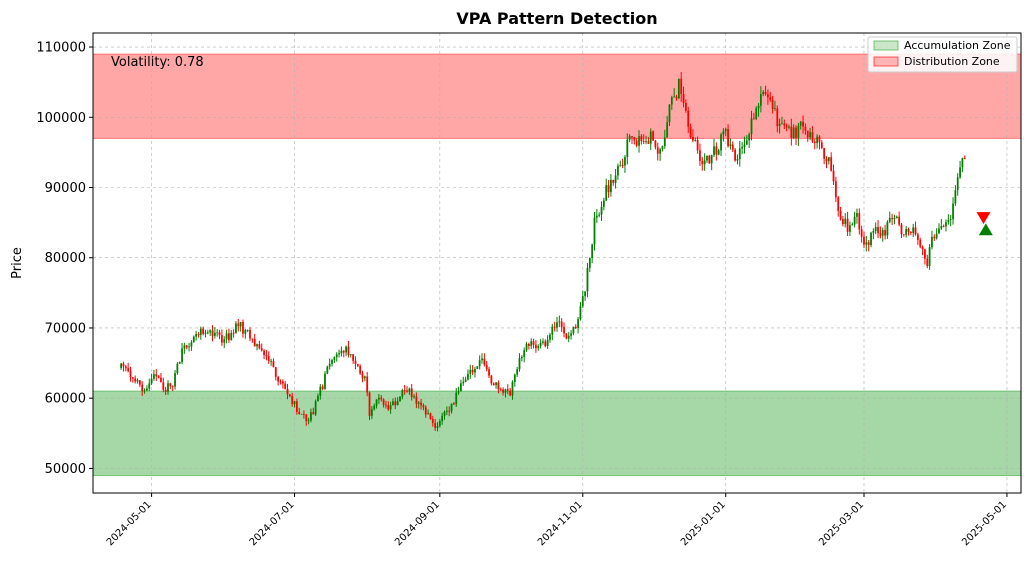 The height and width of the screenshot is (566, 1032). I want to click on x-tick-label: 2024-07-01, so click(272, 523).